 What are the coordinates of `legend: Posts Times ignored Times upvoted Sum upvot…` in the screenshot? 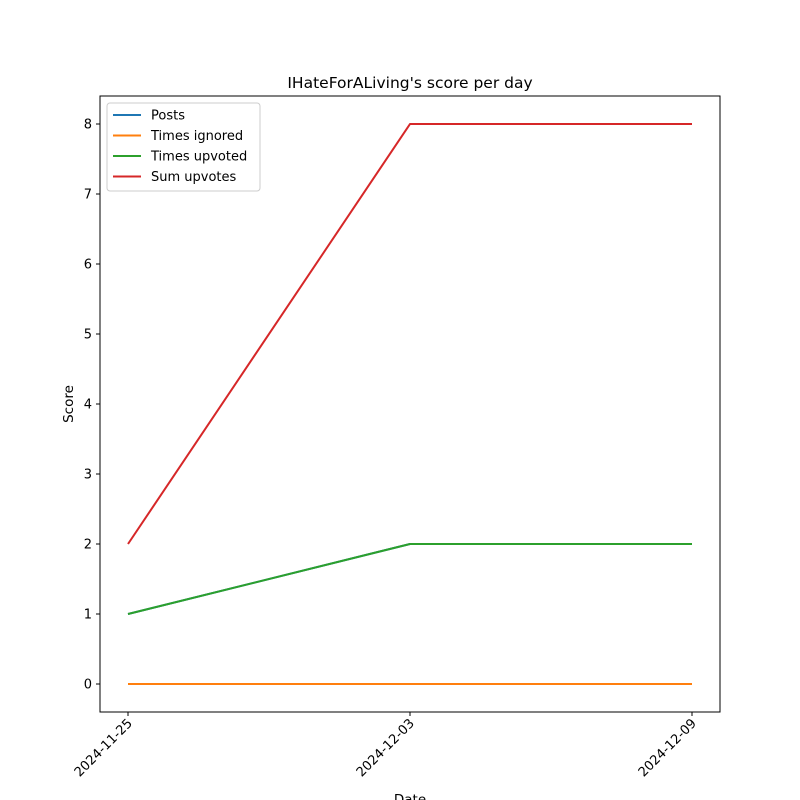 It's located at (183, 147).